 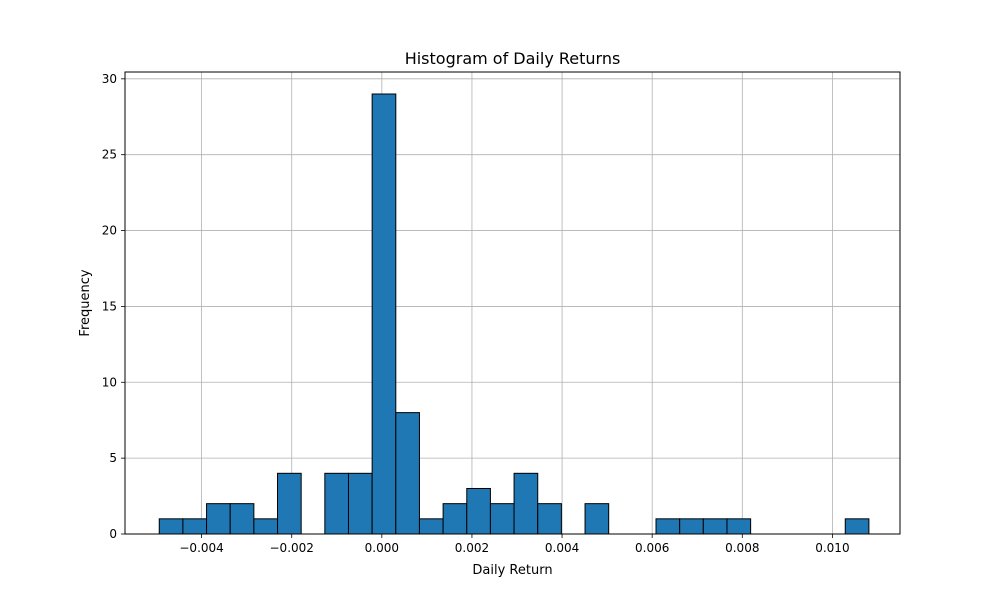 I want to click on x-tick-label: 0.002, so click(x=472, y=548).